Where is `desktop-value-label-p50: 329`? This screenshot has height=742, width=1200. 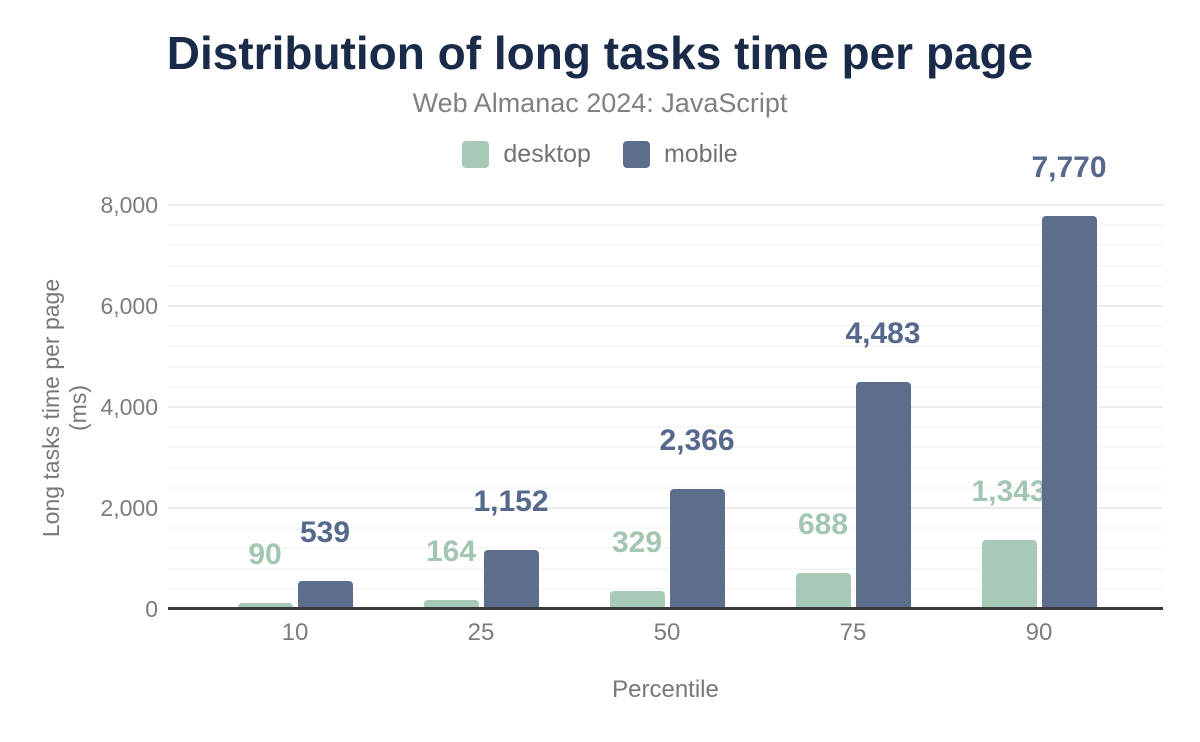
desktop-value-label-p50: 329 is located at coordinates (637, 542).